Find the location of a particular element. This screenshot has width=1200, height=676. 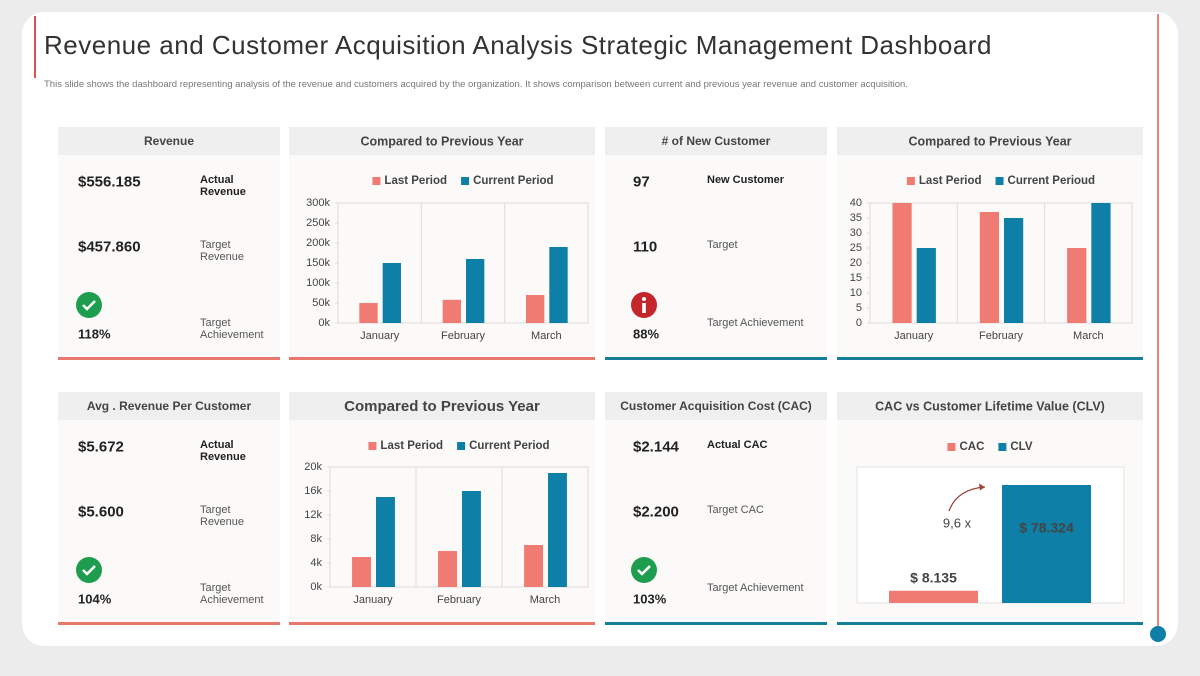

kpi-value: $5.600 is located at coordinates (101, 512).